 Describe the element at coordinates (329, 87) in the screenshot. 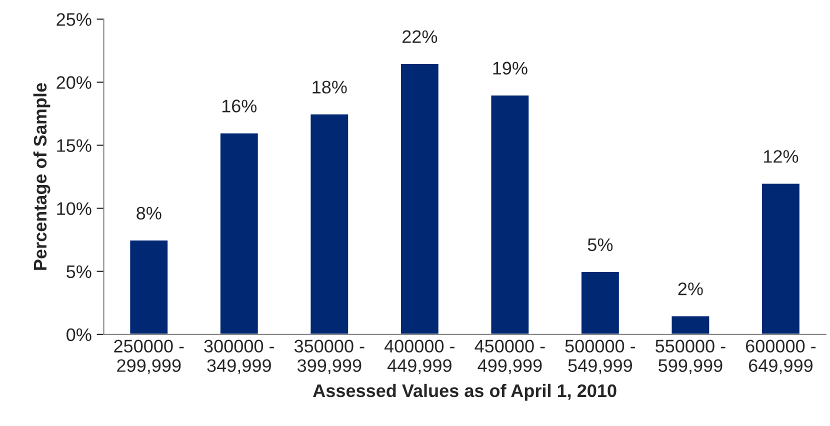

I see `data-label: 18%` at that location.